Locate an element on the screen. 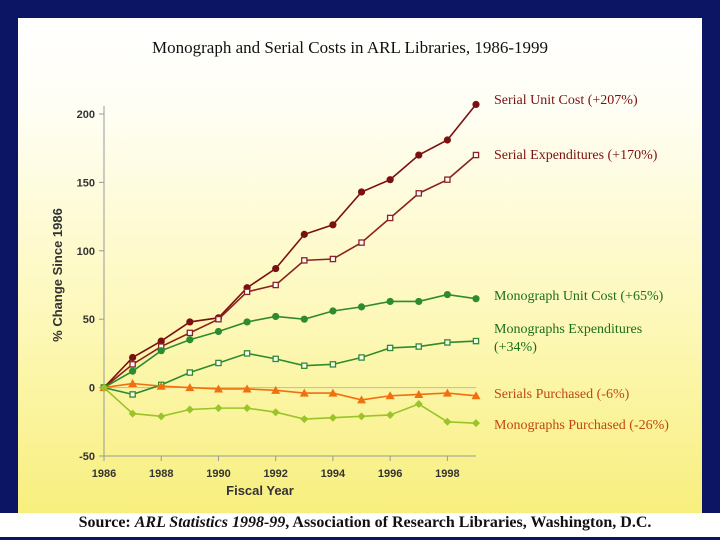  source-title: ARL Statistics 1998-99 is located at coordinates (210, 522).